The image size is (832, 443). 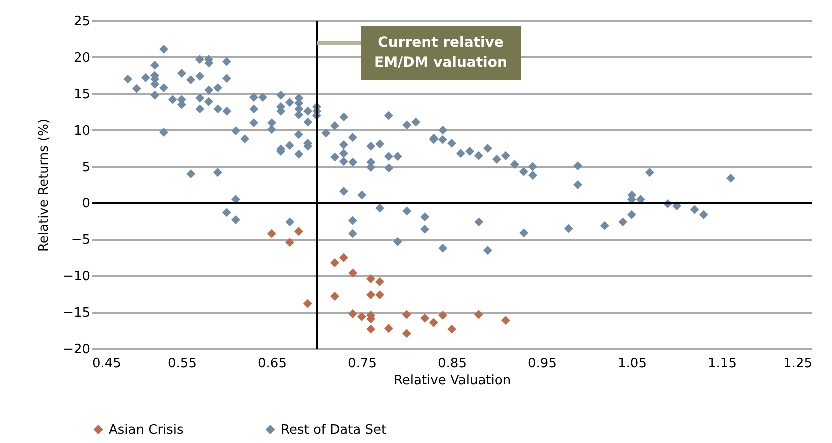 I want to click on y-tick-label: 5, so click(x=86, y=168).